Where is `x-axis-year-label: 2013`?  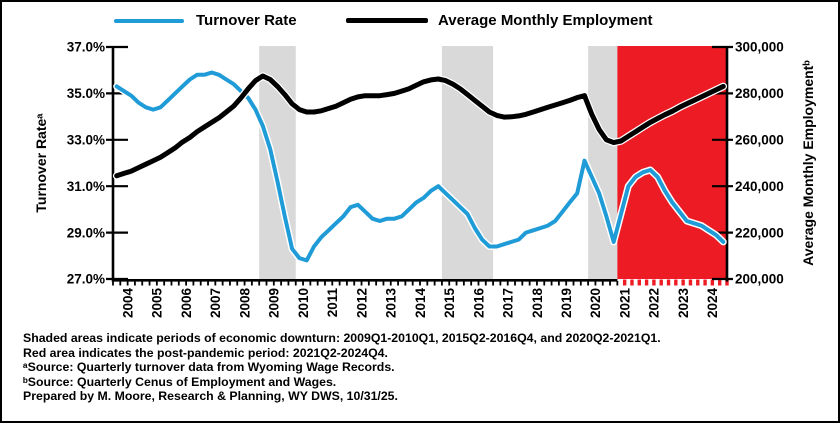 x-axis-year-label: 2013 is located at coordinates (391, 303).